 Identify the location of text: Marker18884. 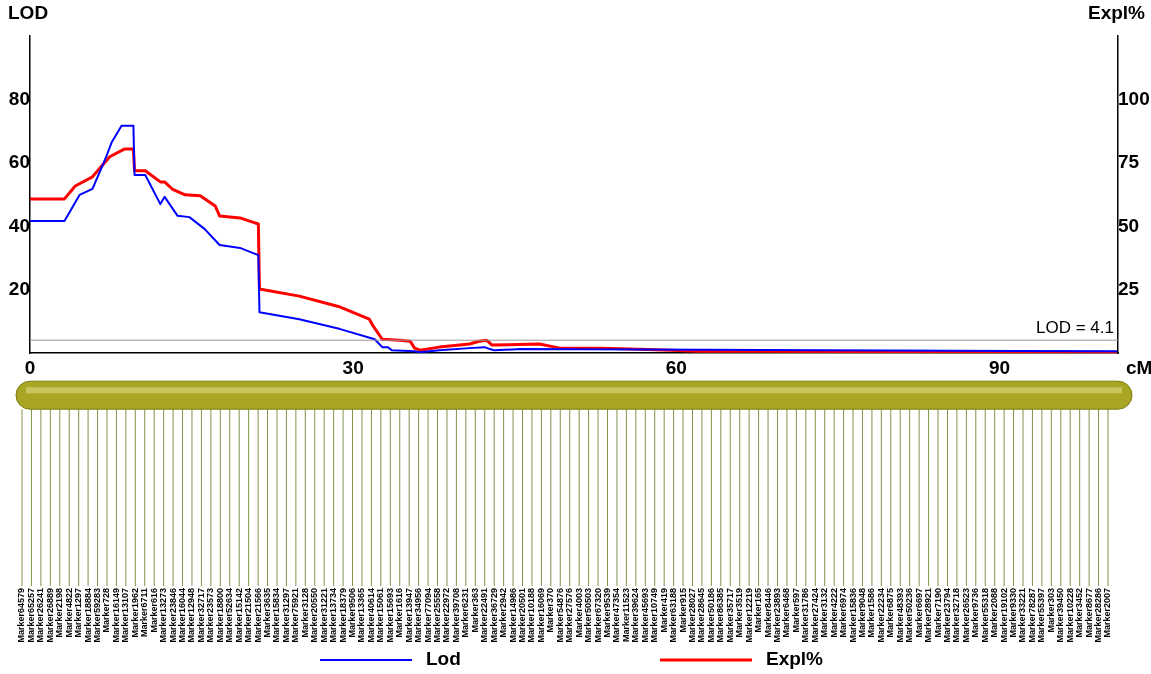
(87, 615).